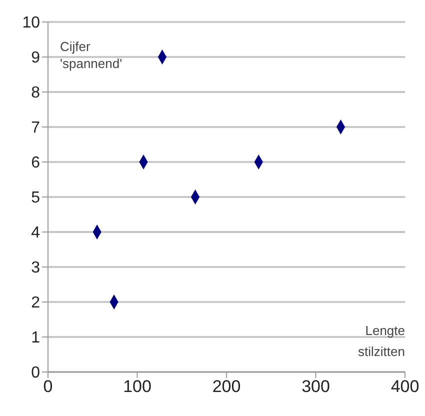 Image resolution: width=425 pixels, height=416 pixels. I want to click on x-tick-label: 200, so click(226, 386).